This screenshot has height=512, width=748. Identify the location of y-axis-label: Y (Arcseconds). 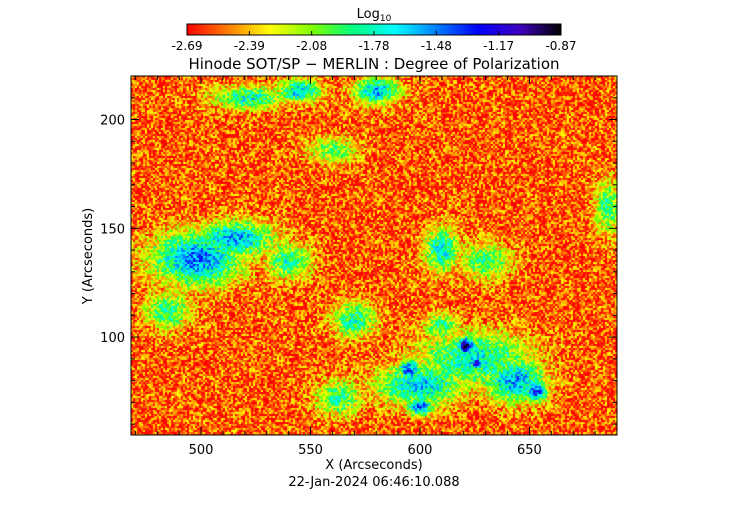
(88, 256).